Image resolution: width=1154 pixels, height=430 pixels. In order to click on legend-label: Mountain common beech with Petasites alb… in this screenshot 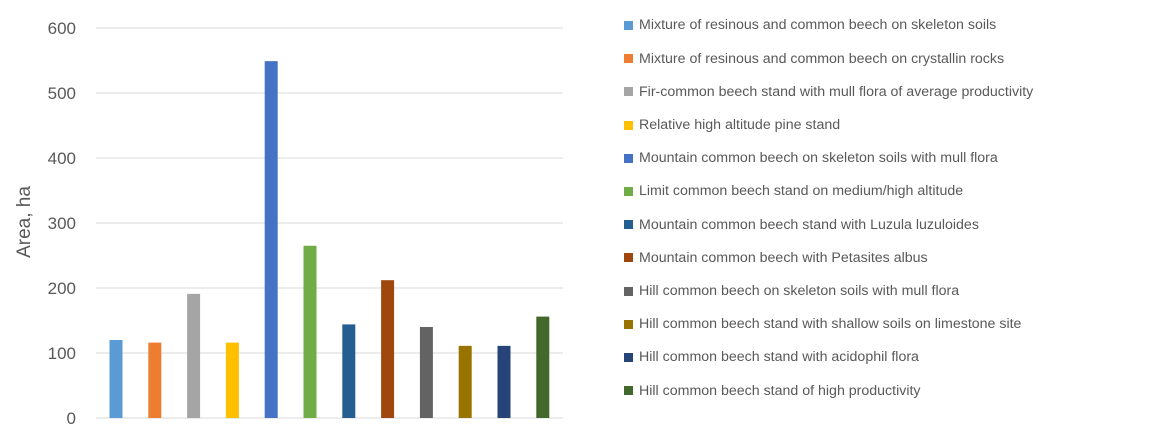, I will do `click(783, 257)`.